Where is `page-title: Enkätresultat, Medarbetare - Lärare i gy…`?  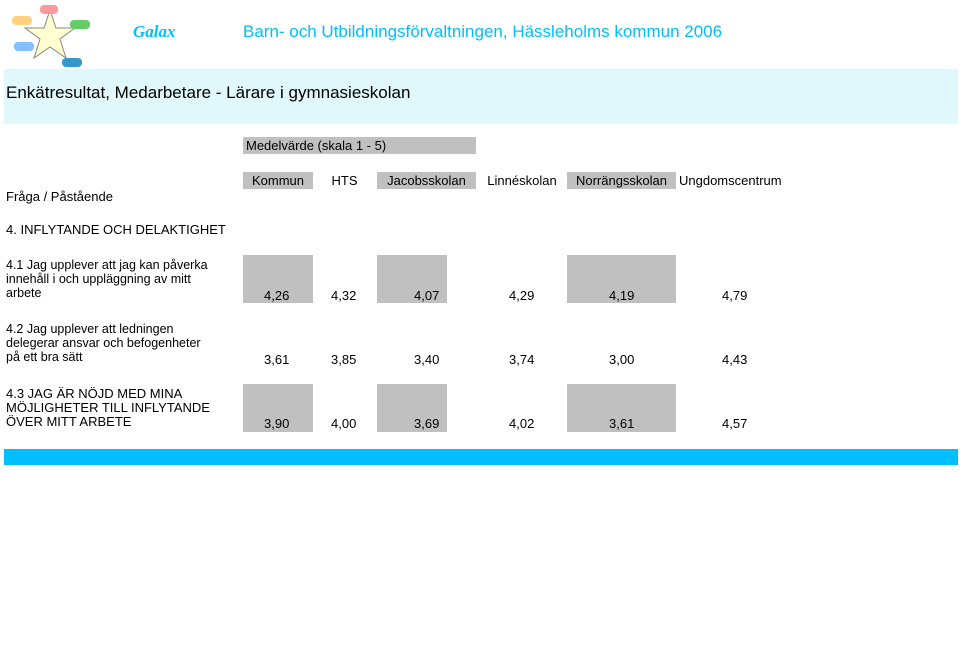
page-title: Enkätresultat, Medarbetare - Lärare i gy… is located at coordinates (208, 92).